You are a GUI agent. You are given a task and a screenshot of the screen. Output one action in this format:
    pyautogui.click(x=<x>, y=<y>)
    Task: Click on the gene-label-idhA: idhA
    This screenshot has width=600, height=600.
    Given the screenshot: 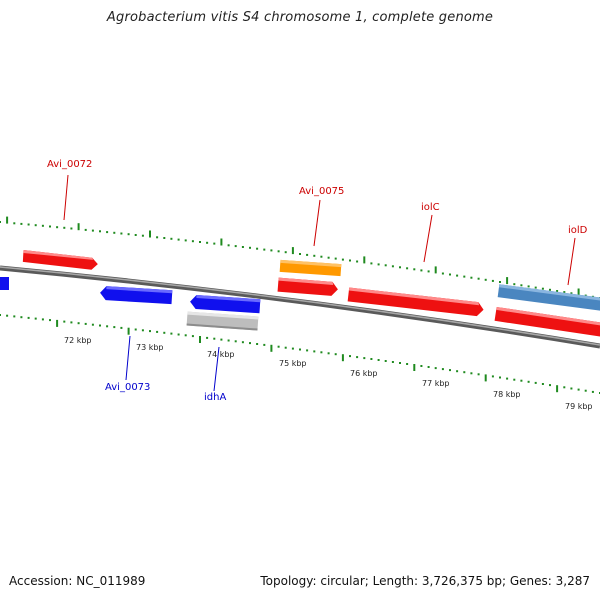 What is the action you would take?
    pyautogui.click(x=215, y=397)
    